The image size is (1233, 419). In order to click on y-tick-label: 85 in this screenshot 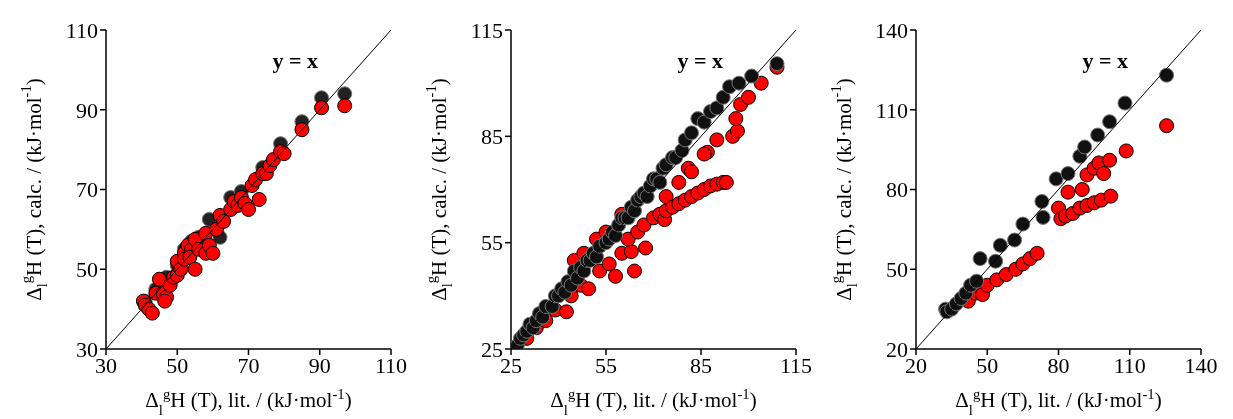, I will do `click(492, 137)`.